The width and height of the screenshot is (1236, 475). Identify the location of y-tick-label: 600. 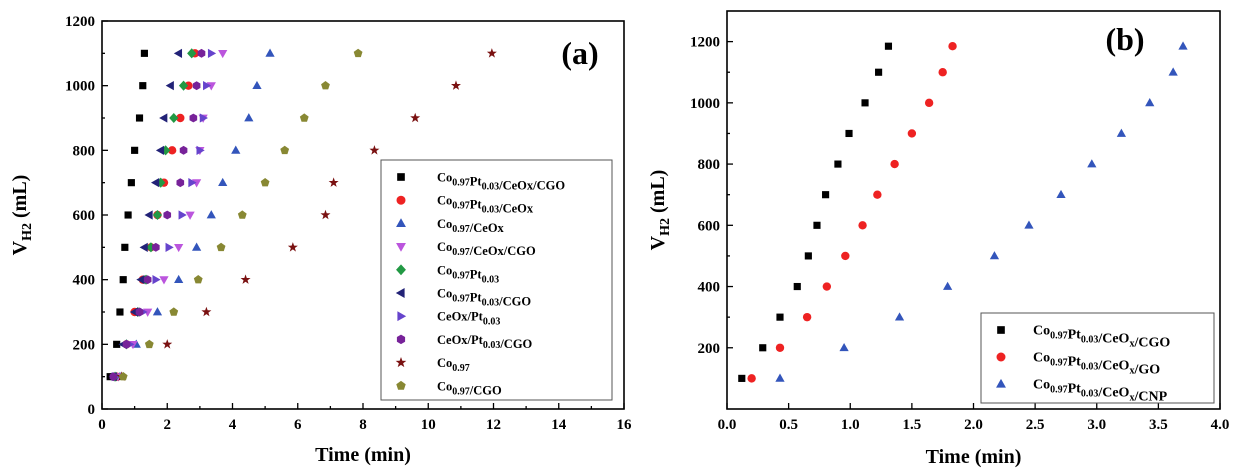
(84, 216).